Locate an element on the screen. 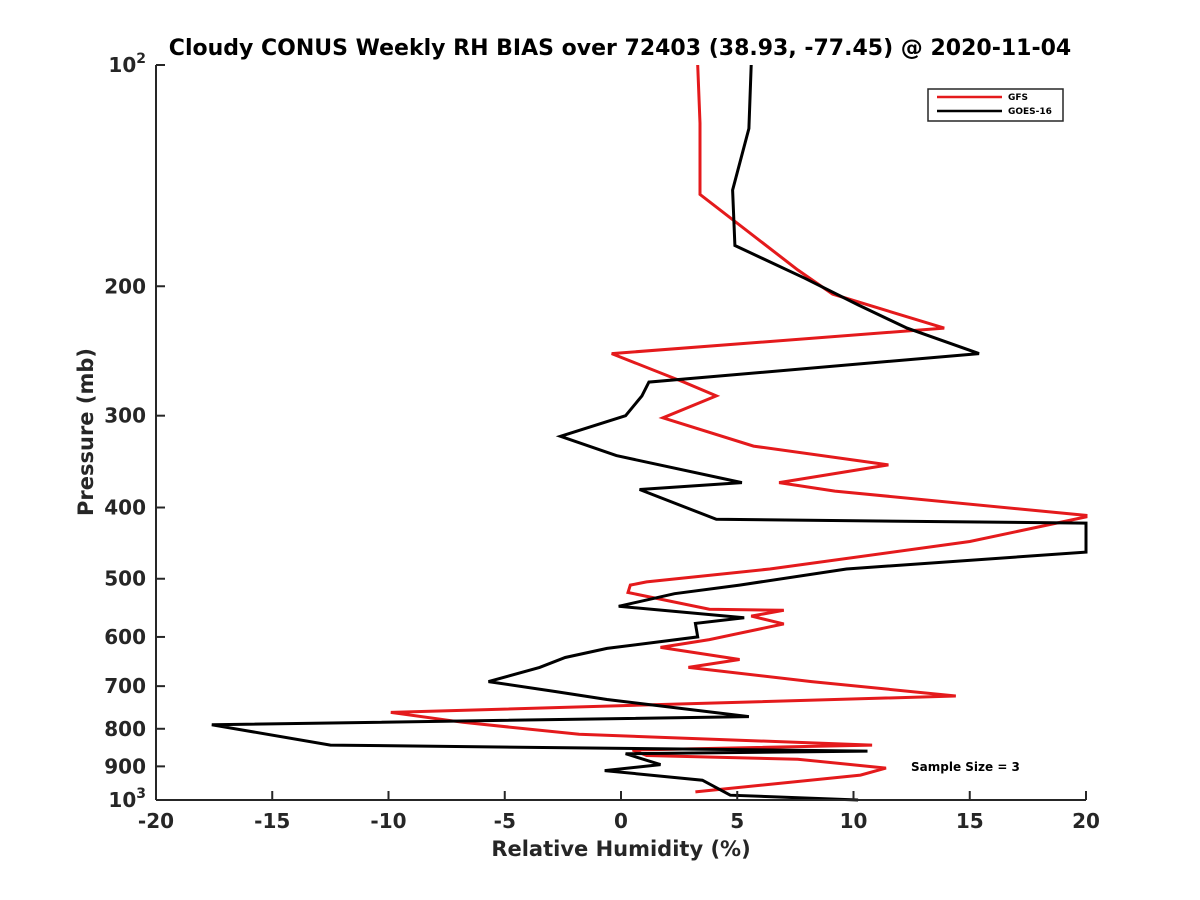 This screenshot has height=900, width=1200. y-tick-label: 10³ is located at coordinates (127, 799).